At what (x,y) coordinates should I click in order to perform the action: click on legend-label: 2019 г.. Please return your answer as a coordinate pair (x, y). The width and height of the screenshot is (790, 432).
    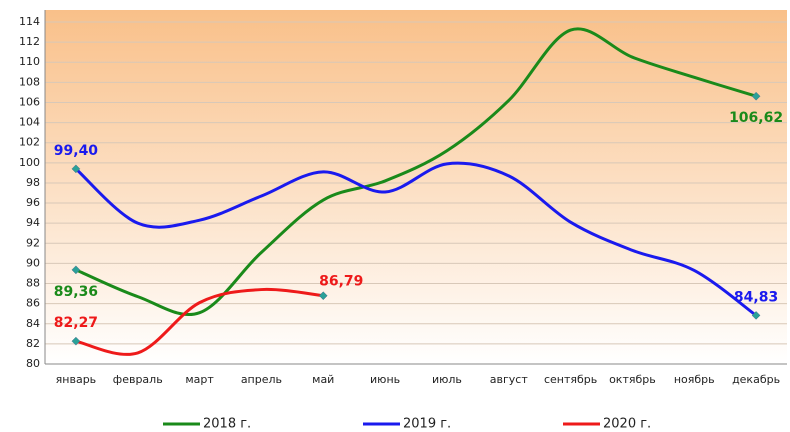
    Looking at the image, I should click on (427, 424).